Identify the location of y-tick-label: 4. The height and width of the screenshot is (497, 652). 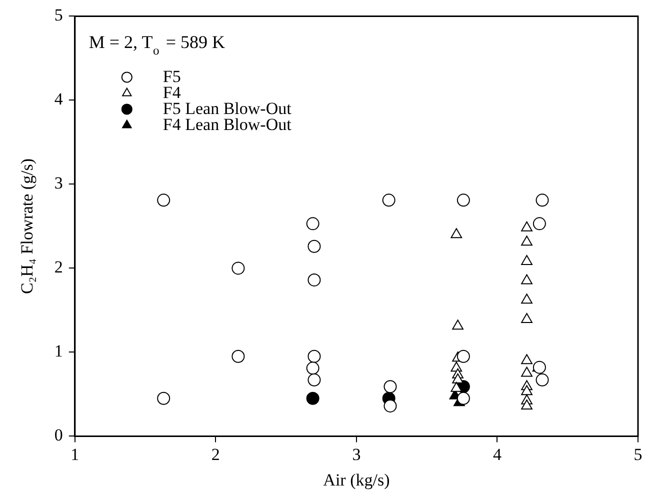
(59, 99).